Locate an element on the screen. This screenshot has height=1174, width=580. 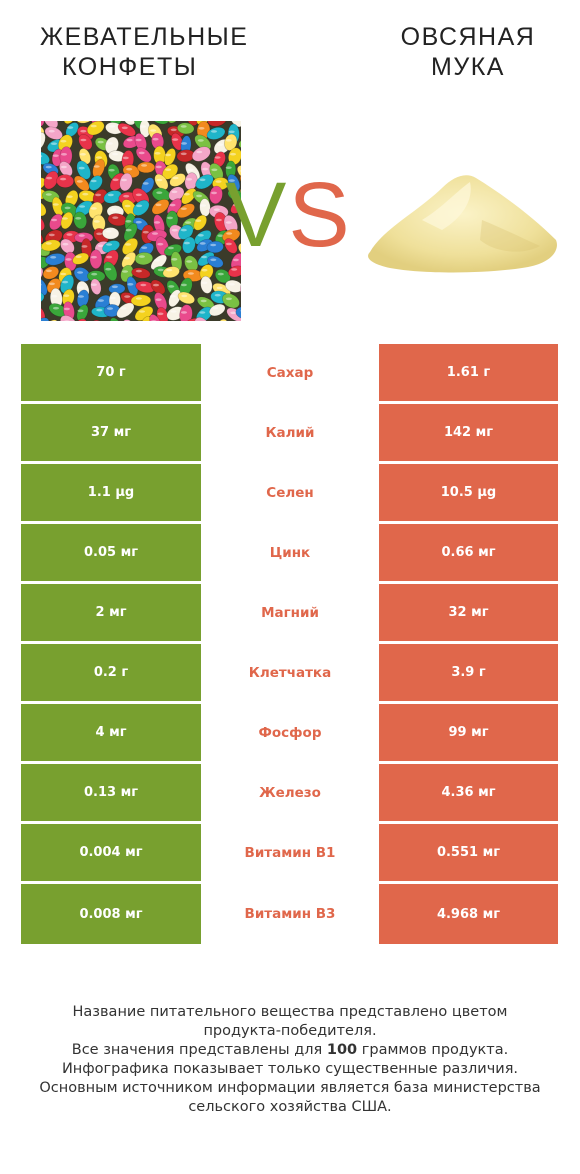
nutrient-label: Витамин B1 is located at coordinates (290, 852).